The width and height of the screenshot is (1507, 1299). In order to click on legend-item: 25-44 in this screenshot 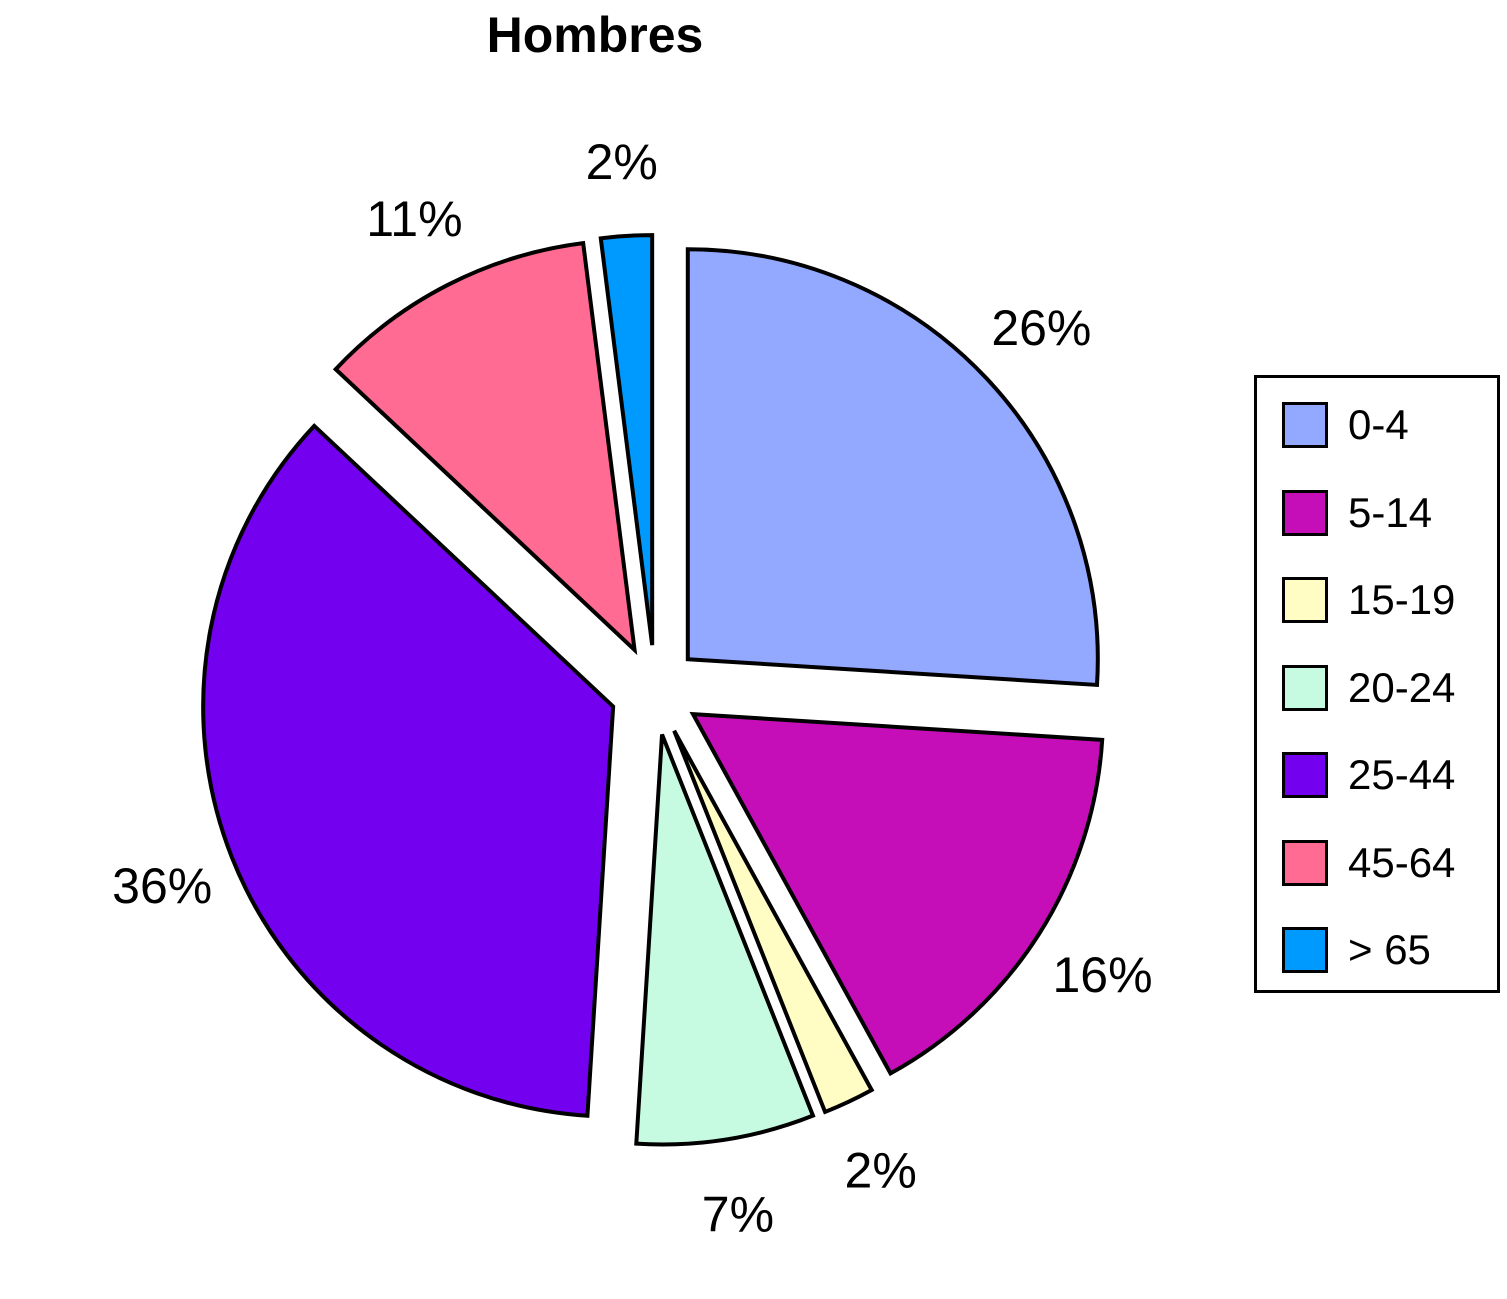, I will do `click(1368, 775)`.